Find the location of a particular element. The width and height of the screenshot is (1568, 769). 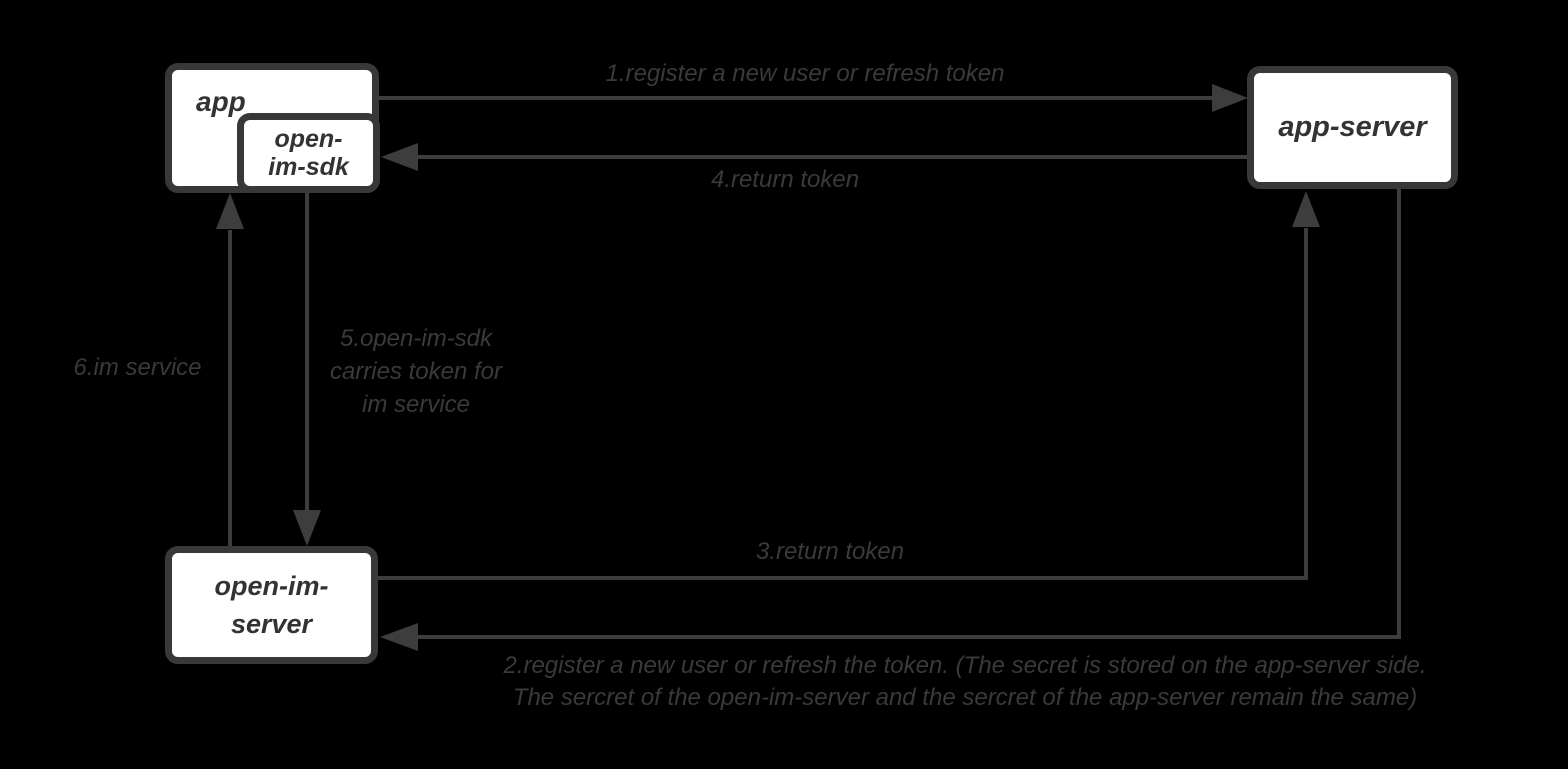

edge-label-return-token-sdk: 4.return token is located at coordinates (785, 180).